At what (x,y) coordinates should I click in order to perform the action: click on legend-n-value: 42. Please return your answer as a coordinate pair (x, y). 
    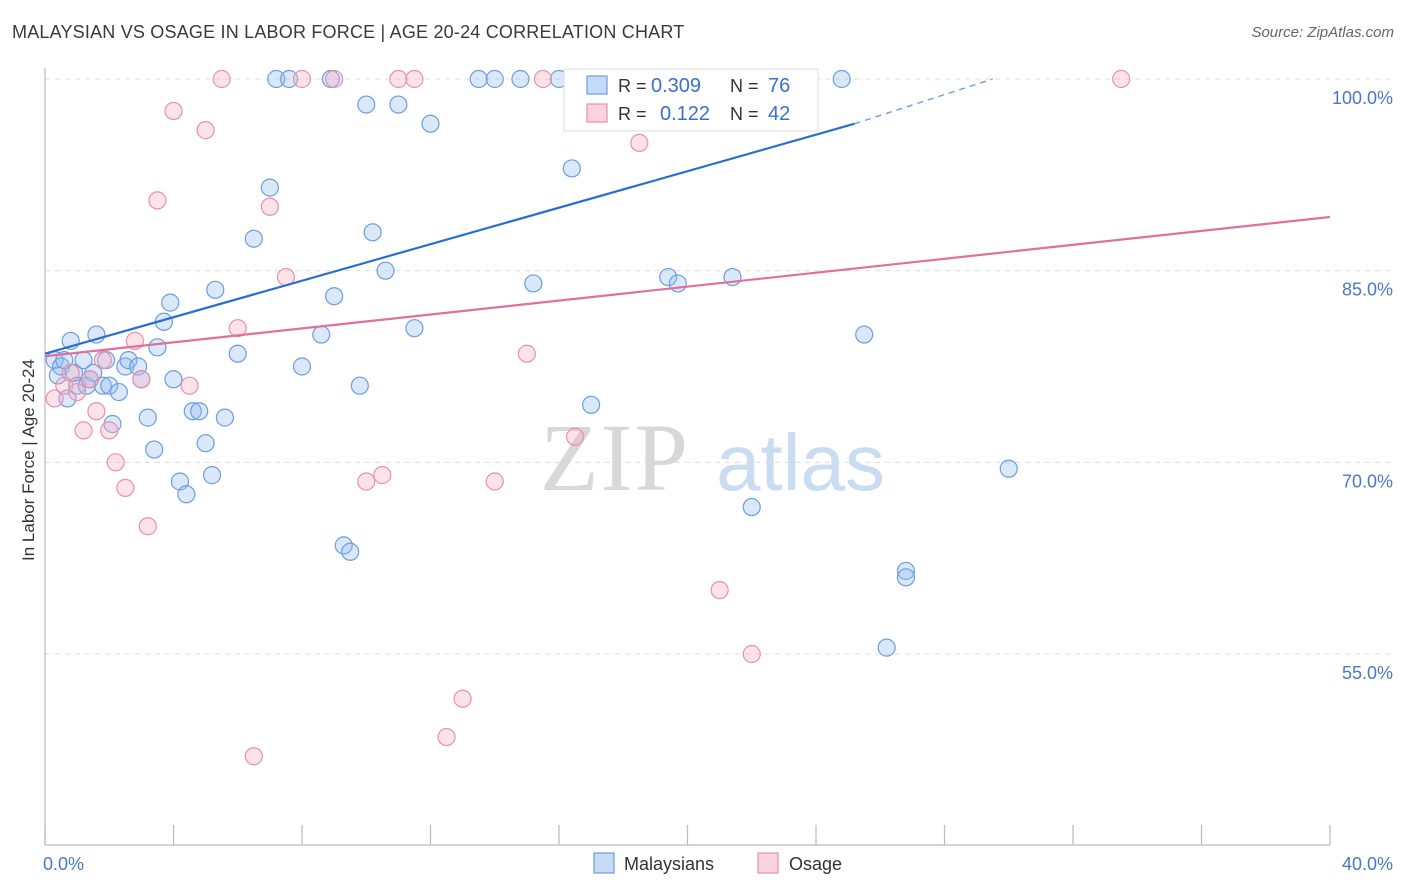
    Looking at the image, I should click on (779, 114).